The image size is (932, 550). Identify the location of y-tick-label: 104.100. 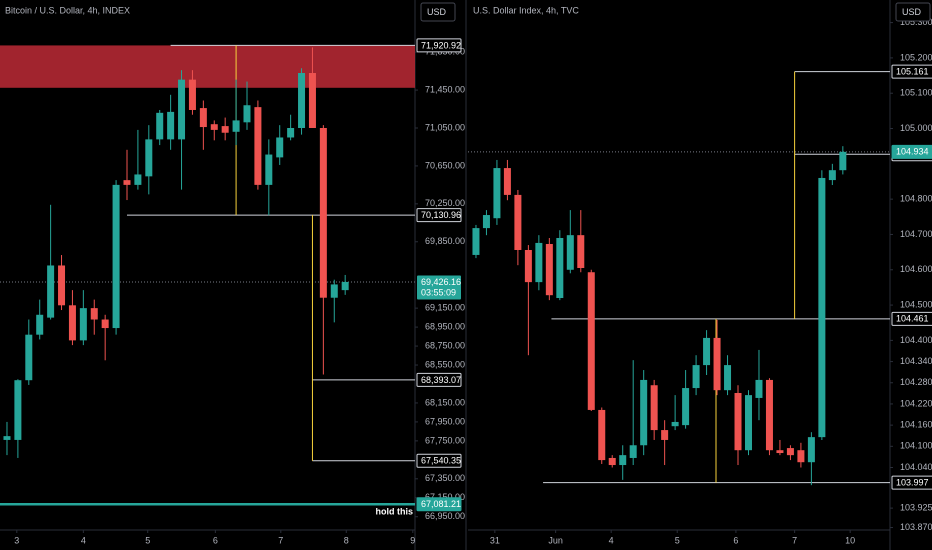
(916, 446).